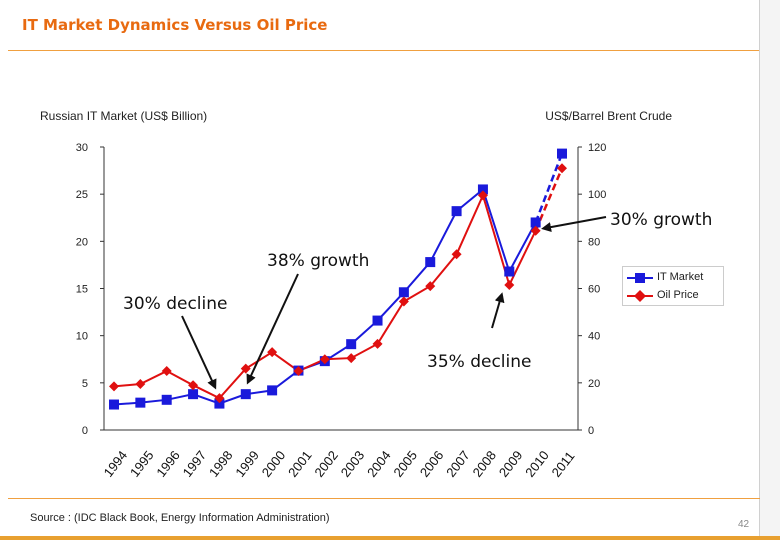 The width and height of the screenshot is (780, 540). I want to click on left-tick-label: 0, so click(85, 431).